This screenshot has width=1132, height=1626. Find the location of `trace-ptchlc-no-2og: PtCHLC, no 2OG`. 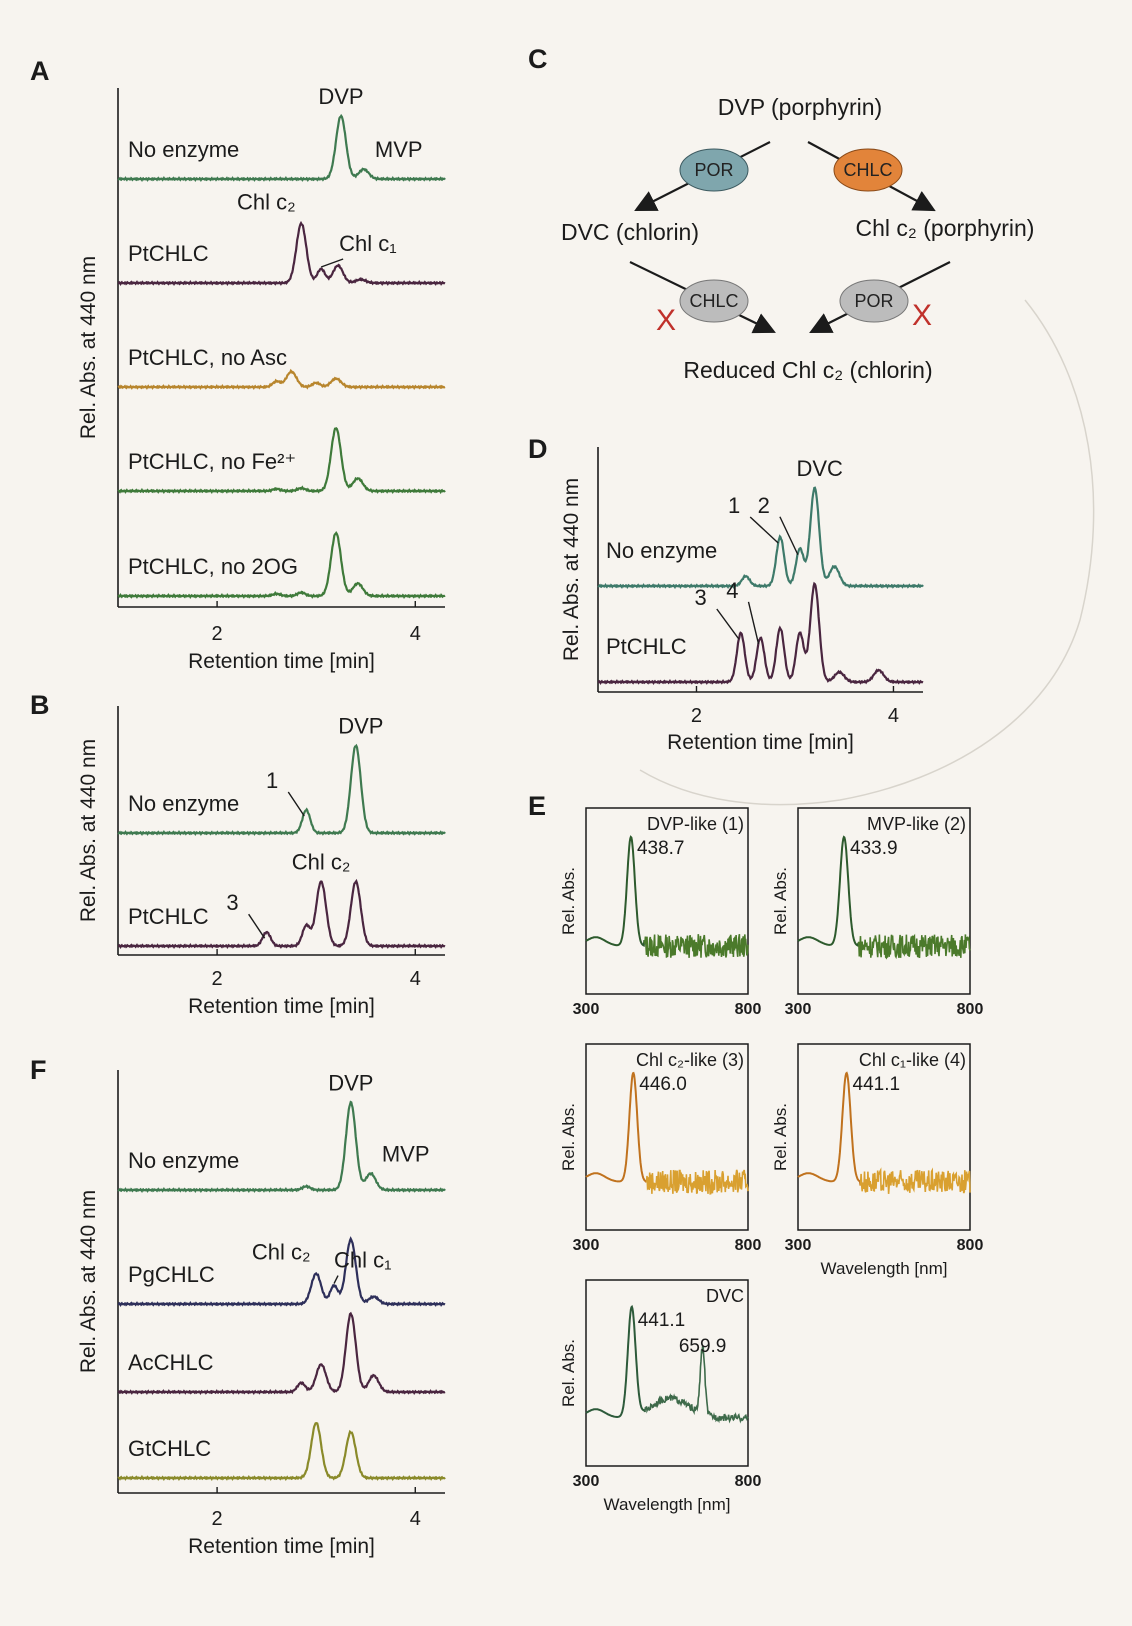

trace-ptchlc-no-2og: PtCHLC, no 2OG is located at coordinates (281, 565).